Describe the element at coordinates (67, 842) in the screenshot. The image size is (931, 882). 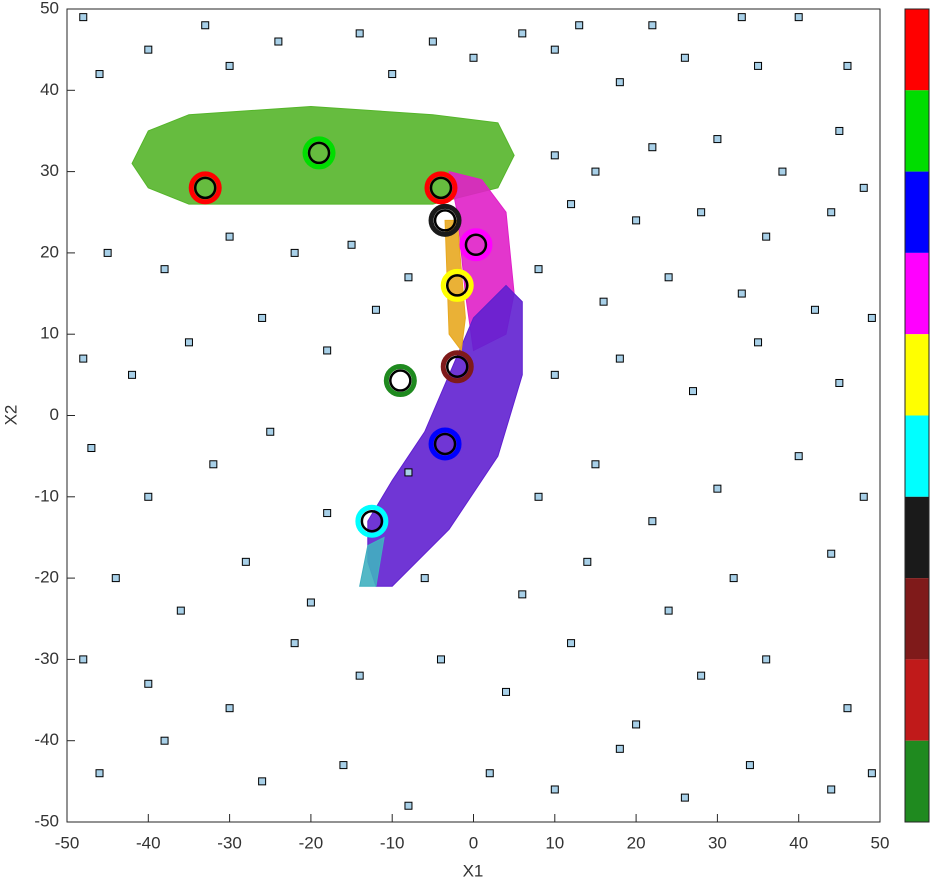
I see `x-tick-label: -50` at that location.